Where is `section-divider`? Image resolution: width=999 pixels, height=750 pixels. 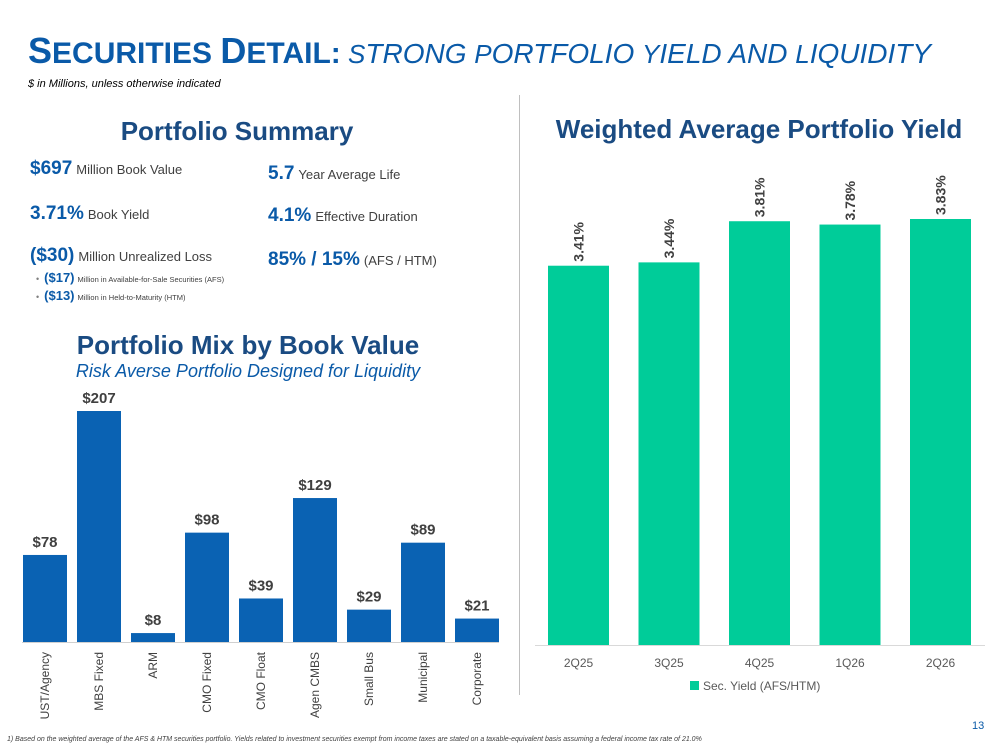 section-divider is located at coordinates (519, 395).